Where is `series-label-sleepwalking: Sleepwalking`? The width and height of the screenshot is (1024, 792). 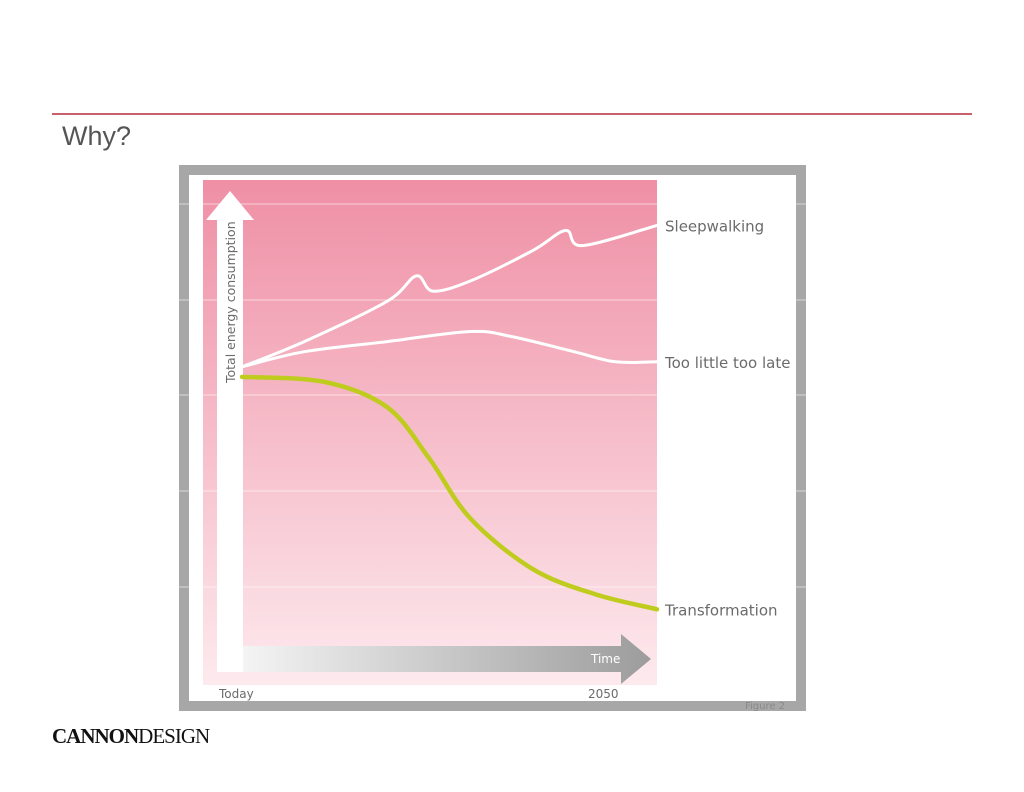
series-label-sleepwalking: Sleepwalking is located at coordinates (714, 226).